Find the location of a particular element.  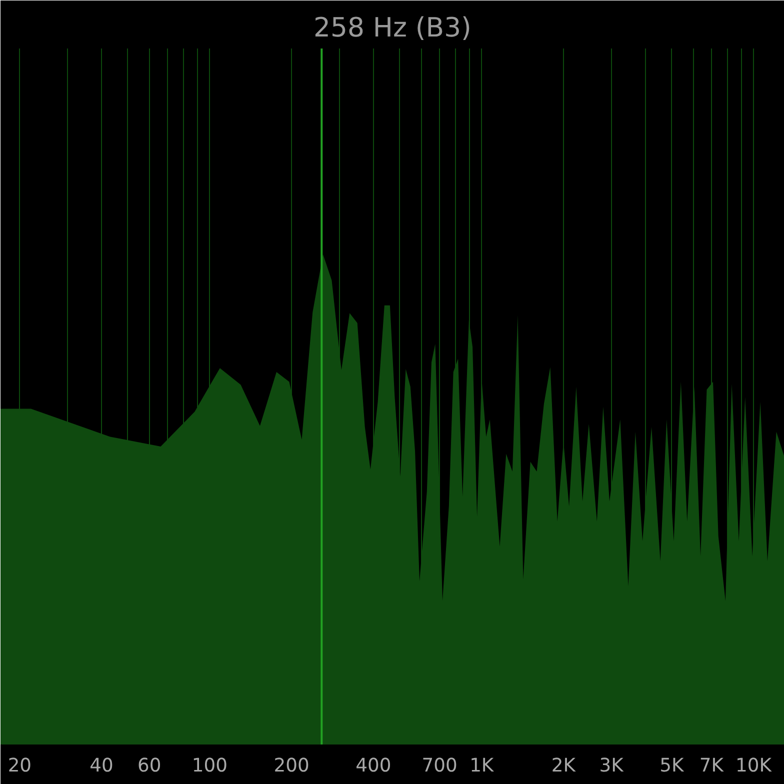

x-tick-label: 10K is located at coordinates (754, 766).